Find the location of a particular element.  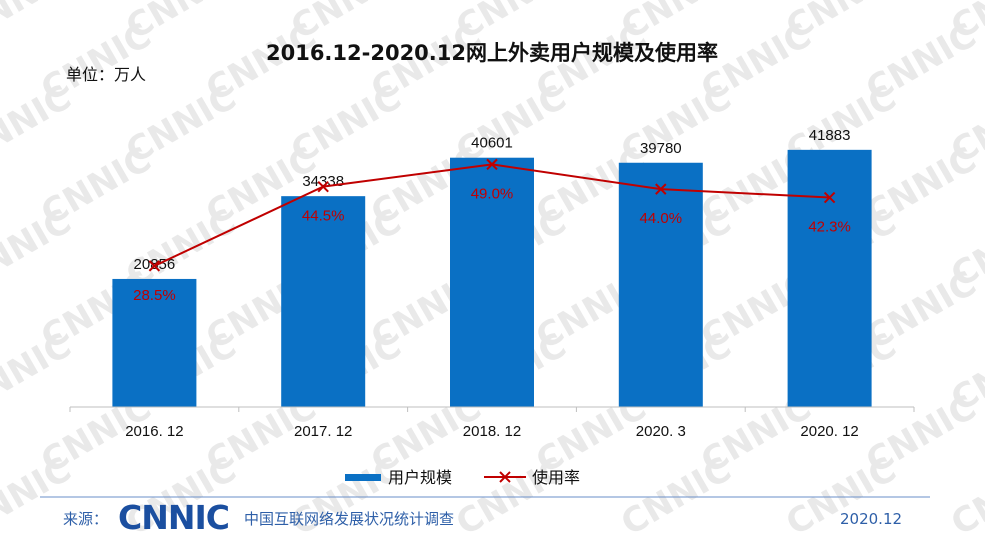

x-axis-ticks is located at coordinates (492, 409).